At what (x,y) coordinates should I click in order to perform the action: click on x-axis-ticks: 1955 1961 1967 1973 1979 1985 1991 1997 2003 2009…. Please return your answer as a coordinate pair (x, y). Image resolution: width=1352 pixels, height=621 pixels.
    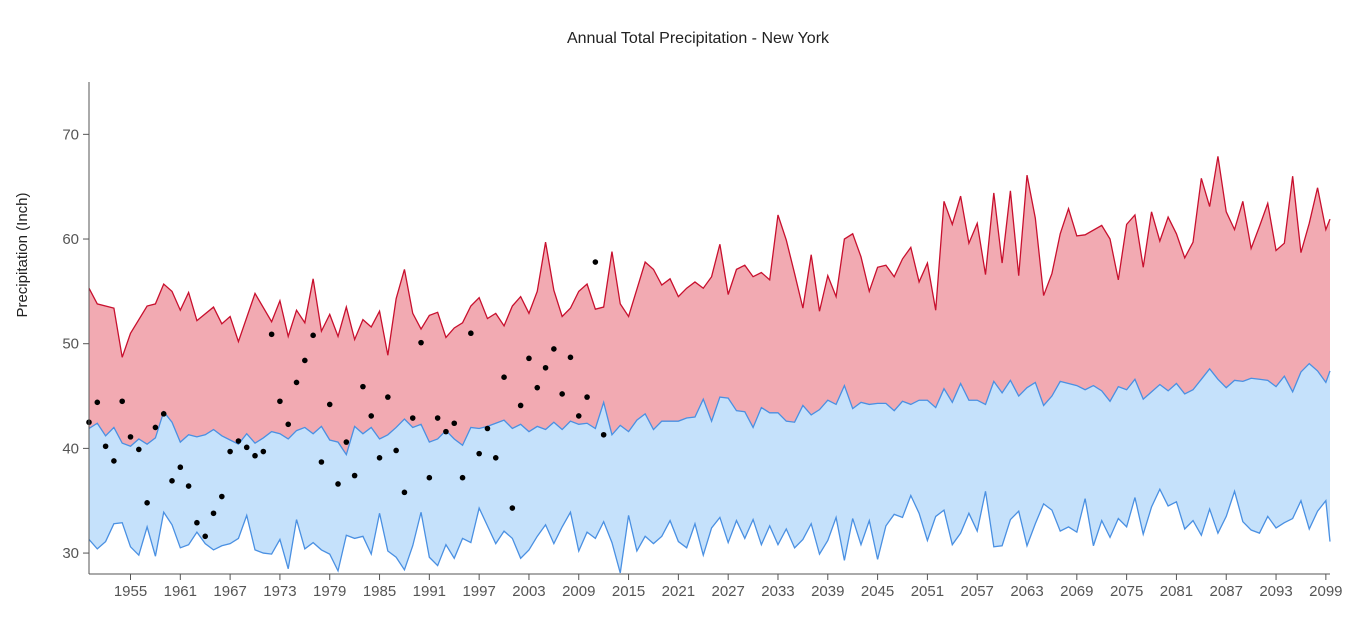
    Looking at the image, I should click on (728, 587).